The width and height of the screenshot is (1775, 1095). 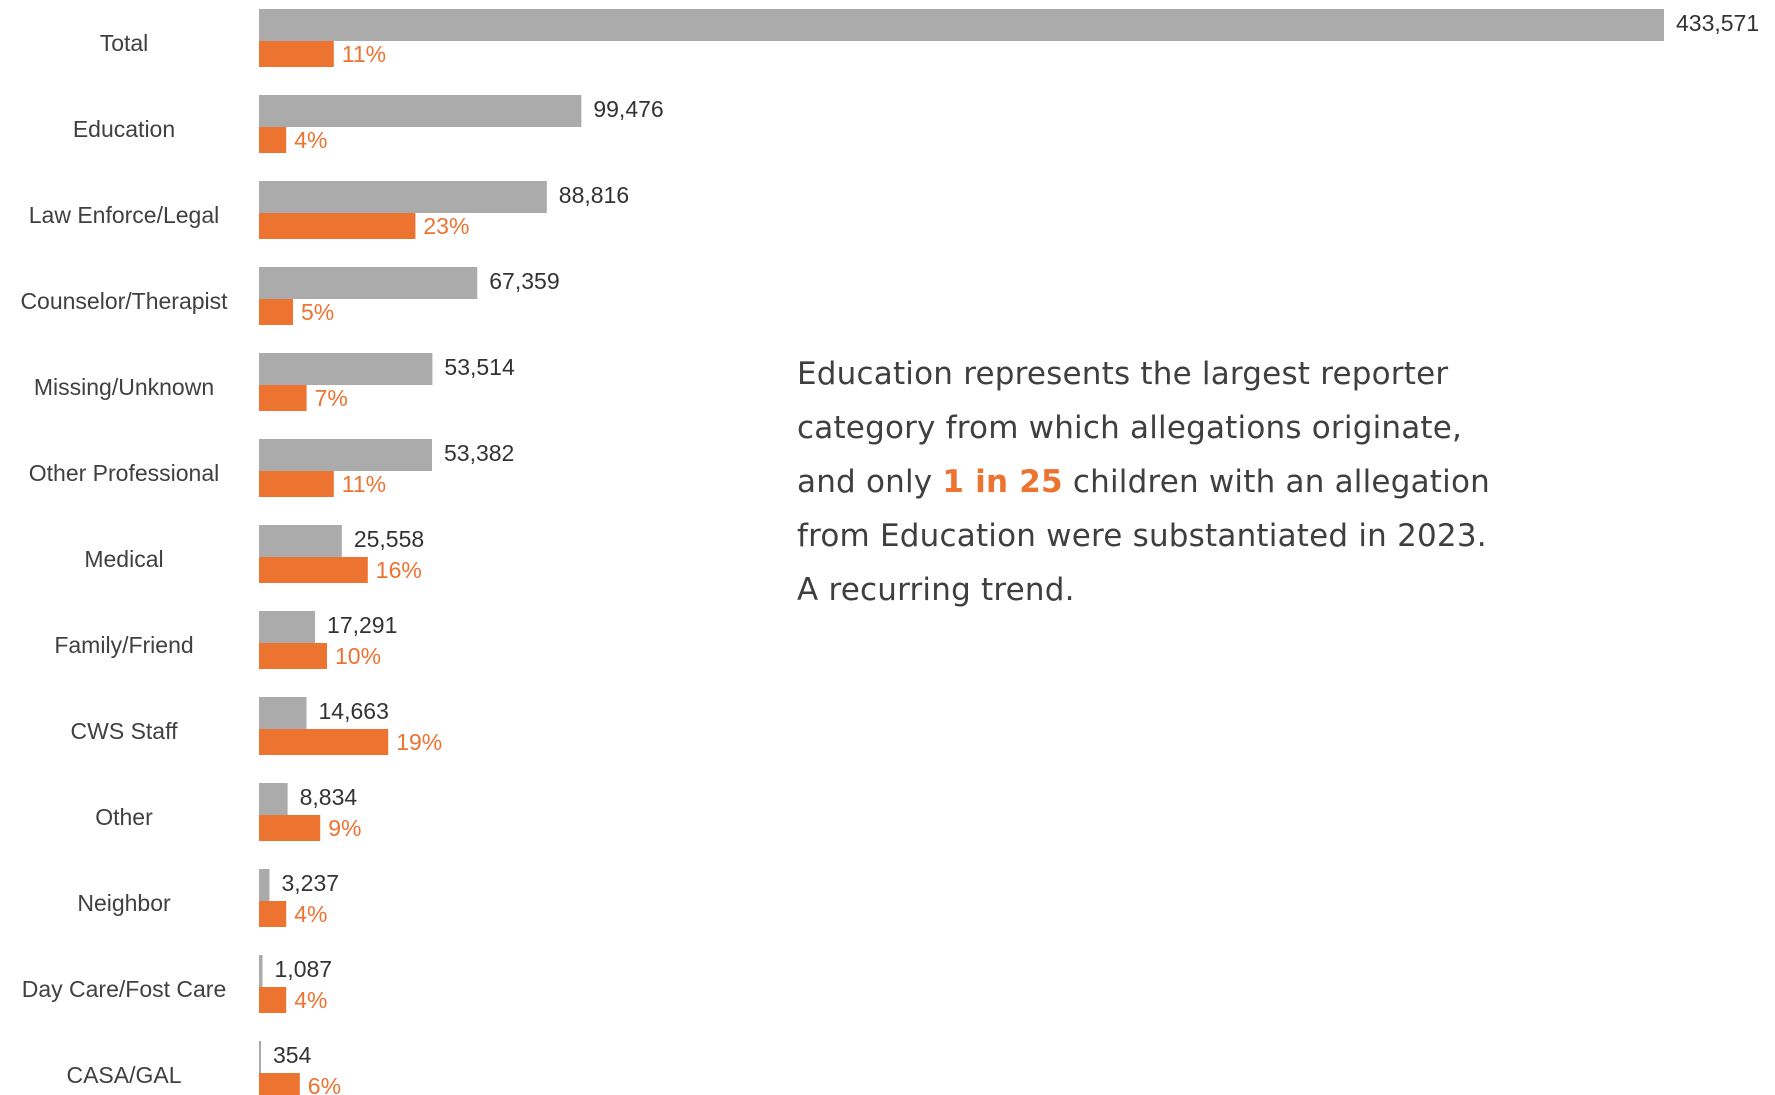 What do you see at coordinates (292, 1055) in the screenshot?
I see `count-value-label: 354` at bounding box center [292, 1055].